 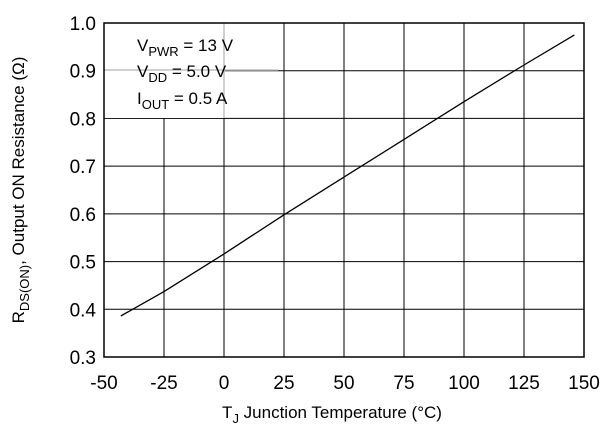 I want to click on y-axis-title: RDS(ON), Output ON Resistance (Ω), so click(x=20, y=190).